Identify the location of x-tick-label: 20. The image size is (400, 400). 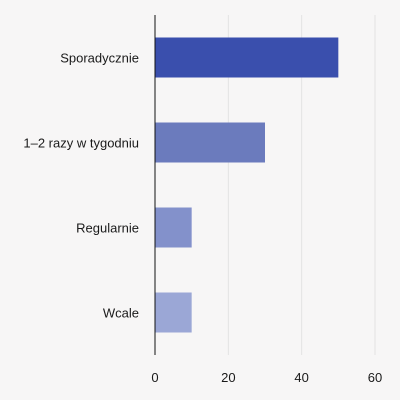
(228, 377).